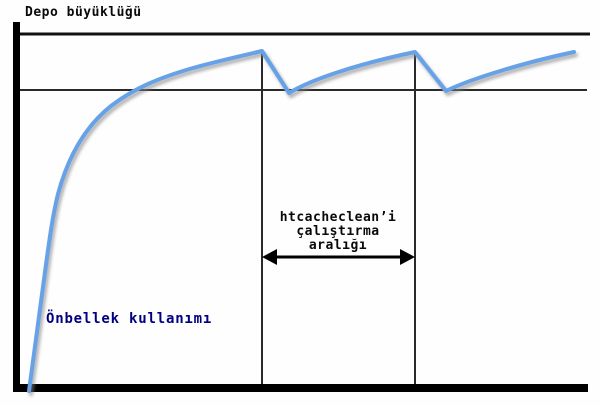 This screenshot has height=406, width=600. I want to click on interval-arrow-head-left-icon, so click(269, 257).